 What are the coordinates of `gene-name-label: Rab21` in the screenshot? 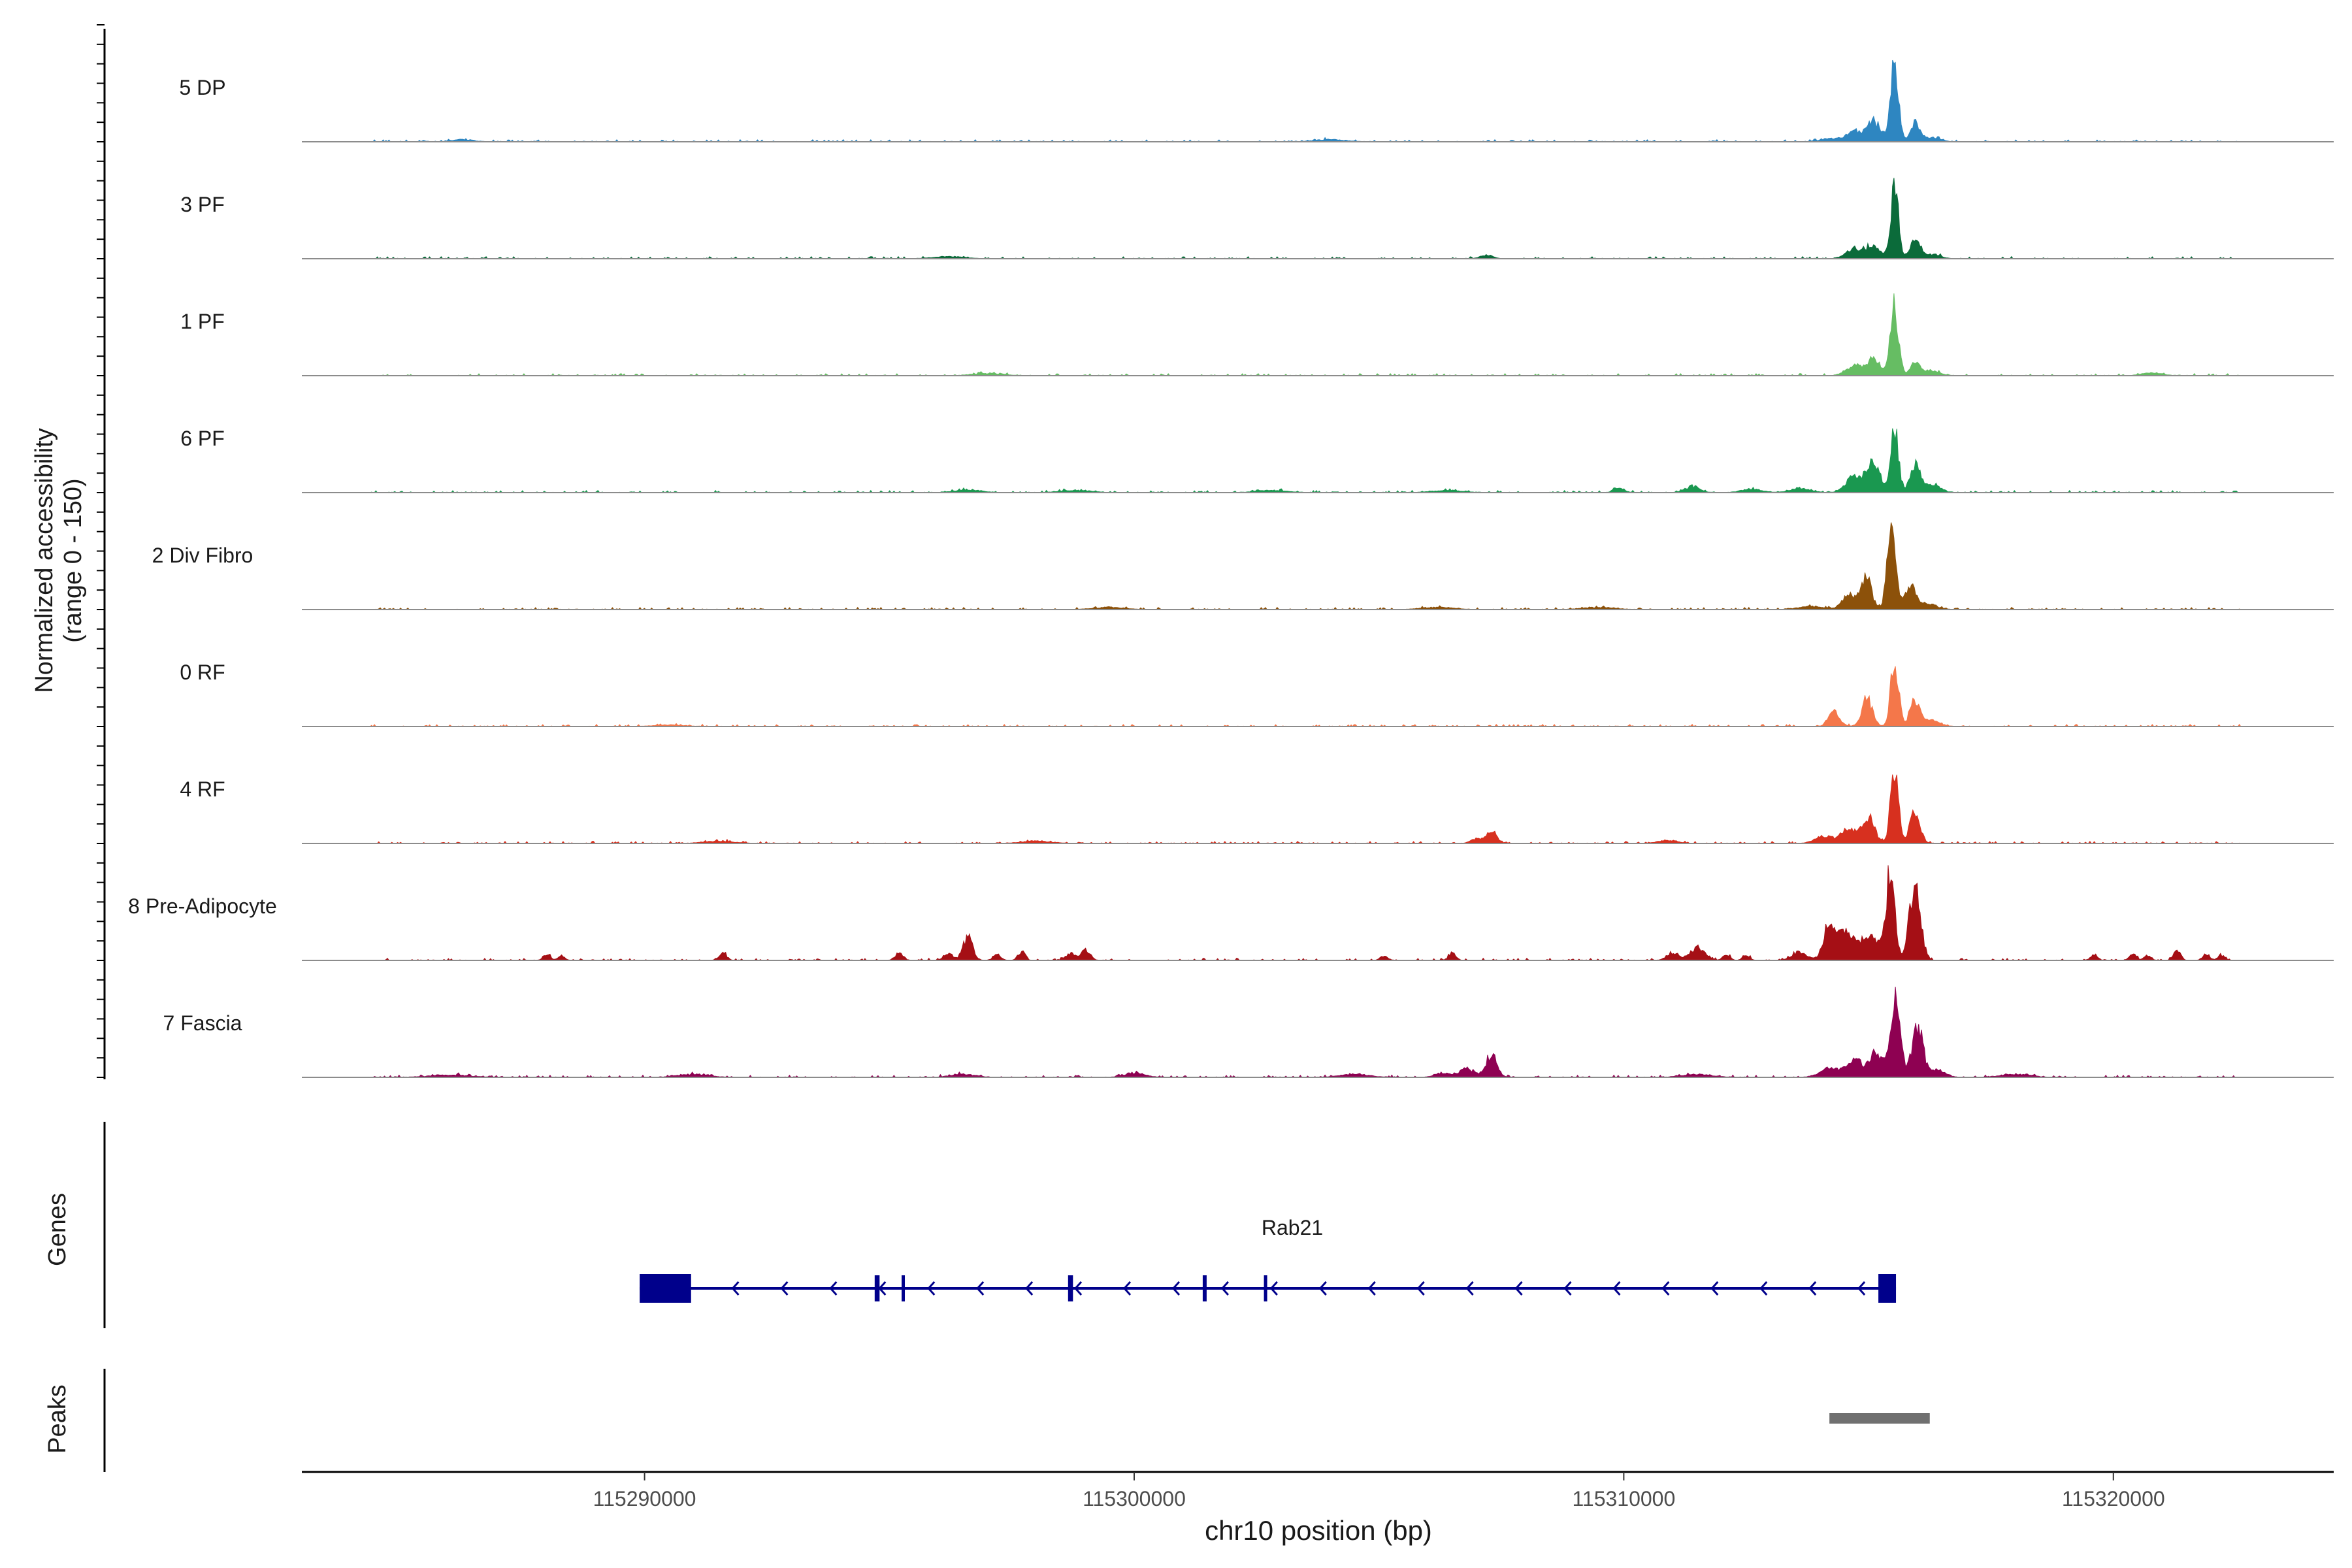 It's located at (1292, 1227).